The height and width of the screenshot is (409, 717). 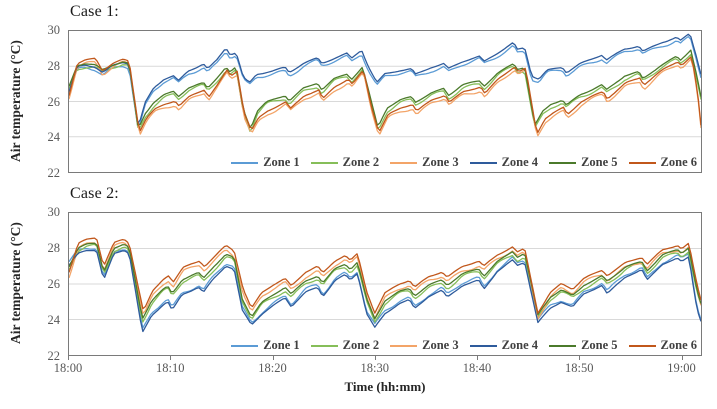 What do you see at coordinates (15, 283) in the screenshot?
I see `case-2-y-axis-label: Air temperature (°C)` at bounding box center [15, 283].